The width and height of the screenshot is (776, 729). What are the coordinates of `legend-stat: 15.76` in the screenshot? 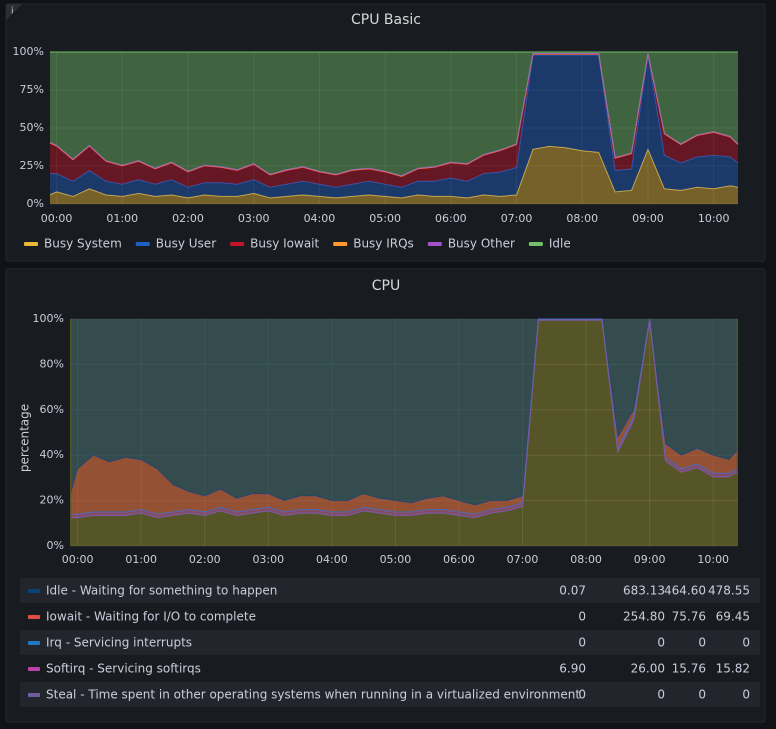 It's located at (689, 669).